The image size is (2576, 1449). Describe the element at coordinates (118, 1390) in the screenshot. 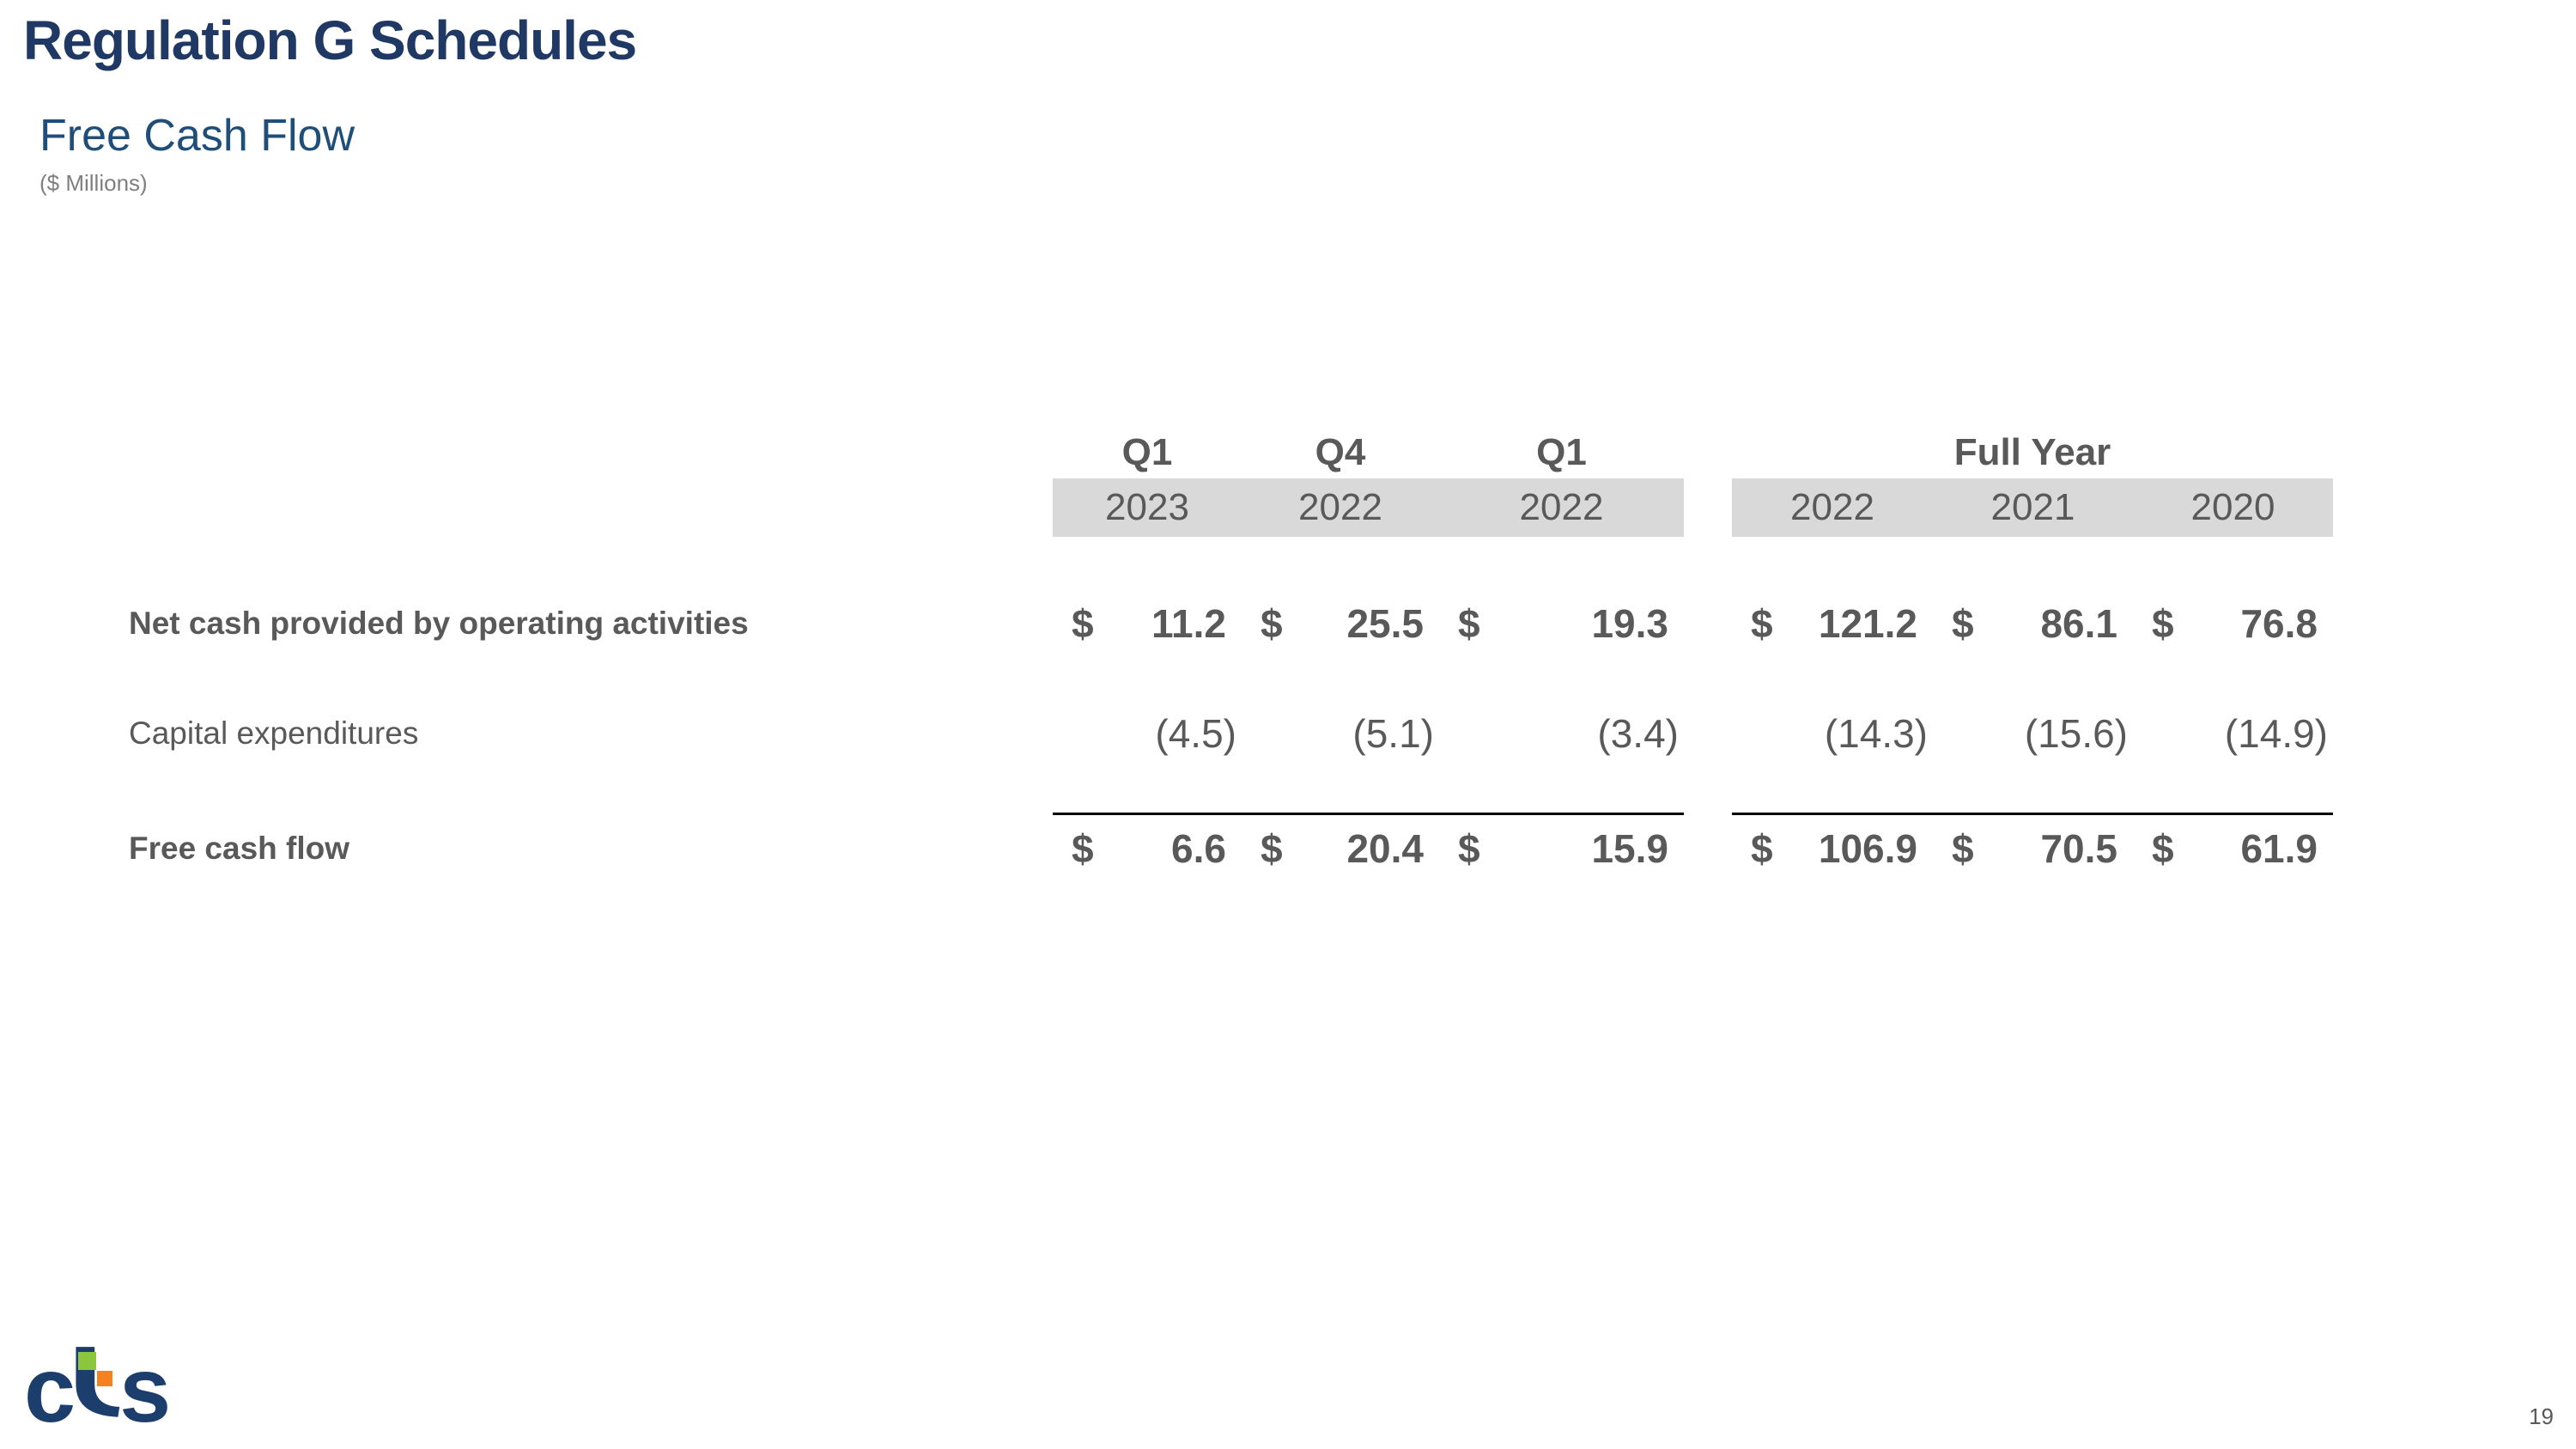

I see `cts-logo: c s` at that location.